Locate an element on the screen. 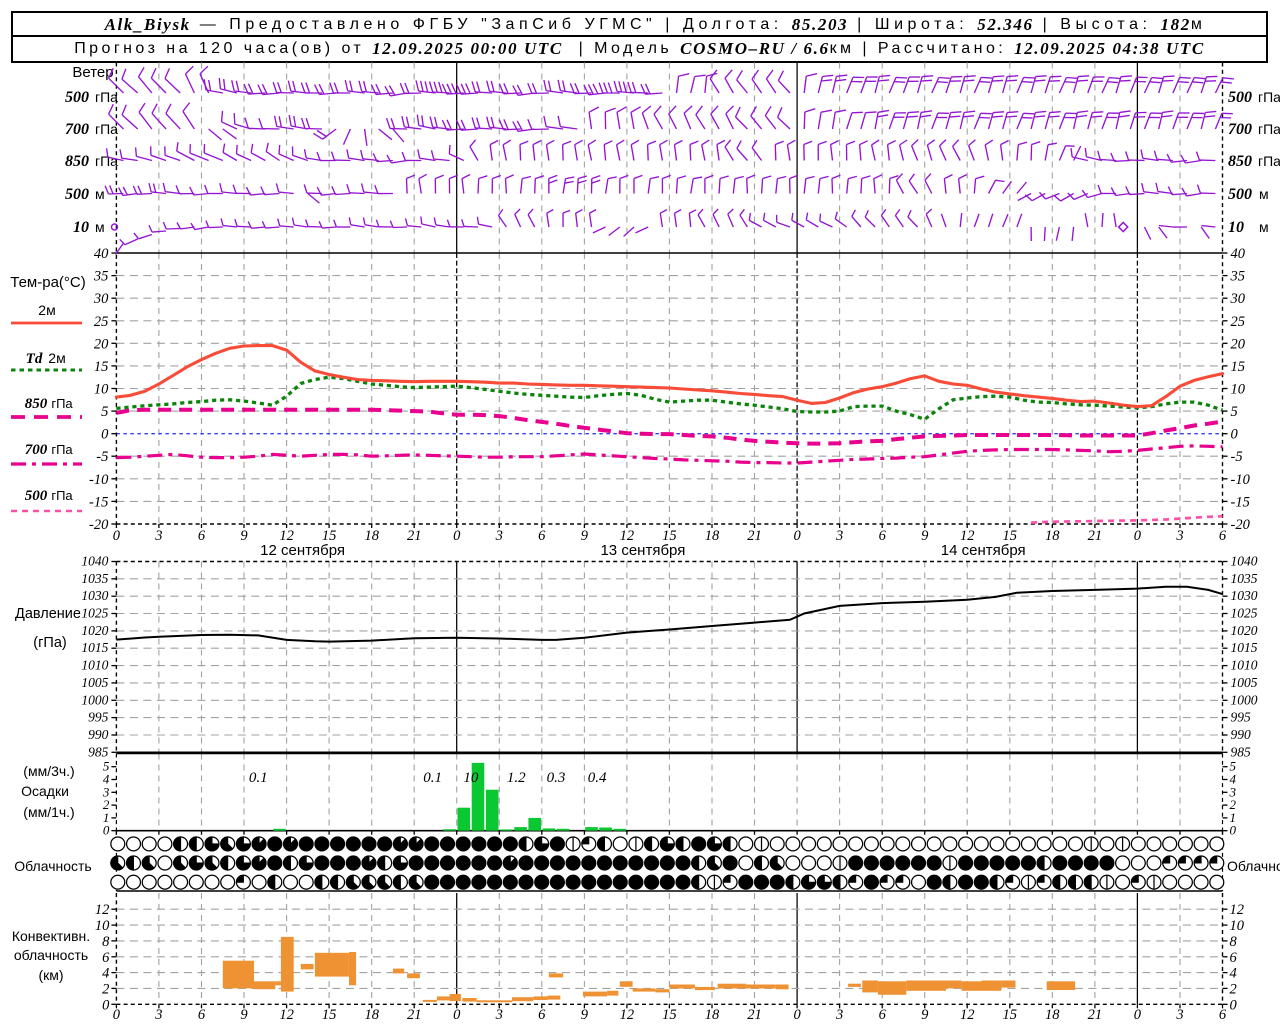 Image resolution: width=1280 pixels, height=1024 pixels. svg-text: 1025 is located at coordinates (94, 613).